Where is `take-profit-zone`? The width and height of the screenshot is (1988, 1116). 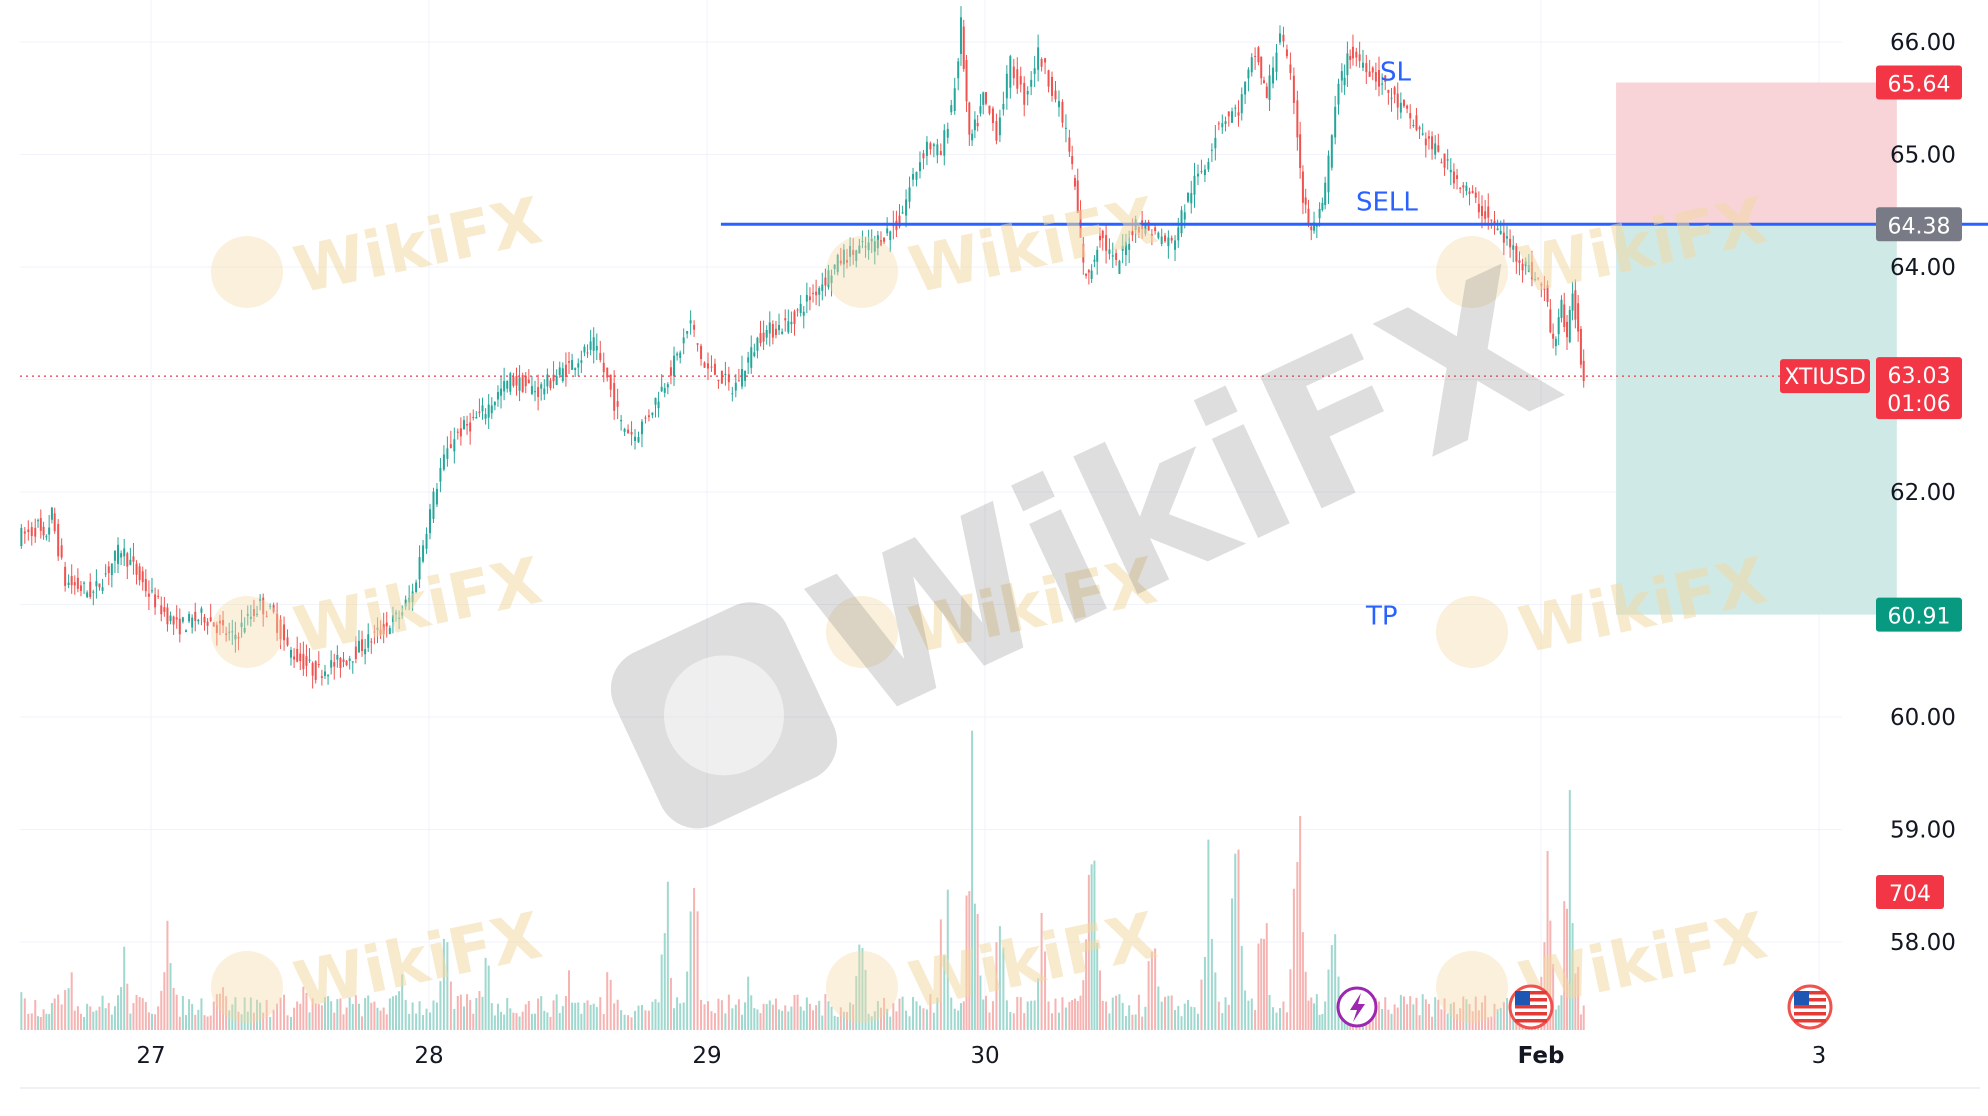
take-profit-zone is located at coordinates (1756, 419).